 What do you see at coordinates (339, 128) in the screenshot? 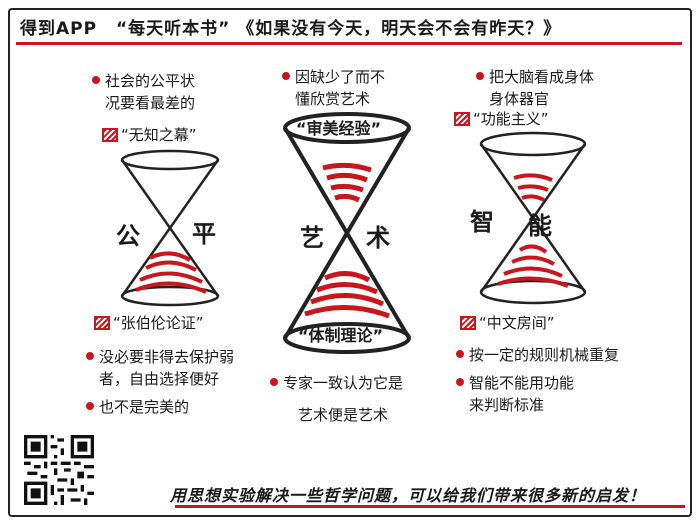
I see `art-top-concept: “审美经验”` at bounding box center [339, 128].